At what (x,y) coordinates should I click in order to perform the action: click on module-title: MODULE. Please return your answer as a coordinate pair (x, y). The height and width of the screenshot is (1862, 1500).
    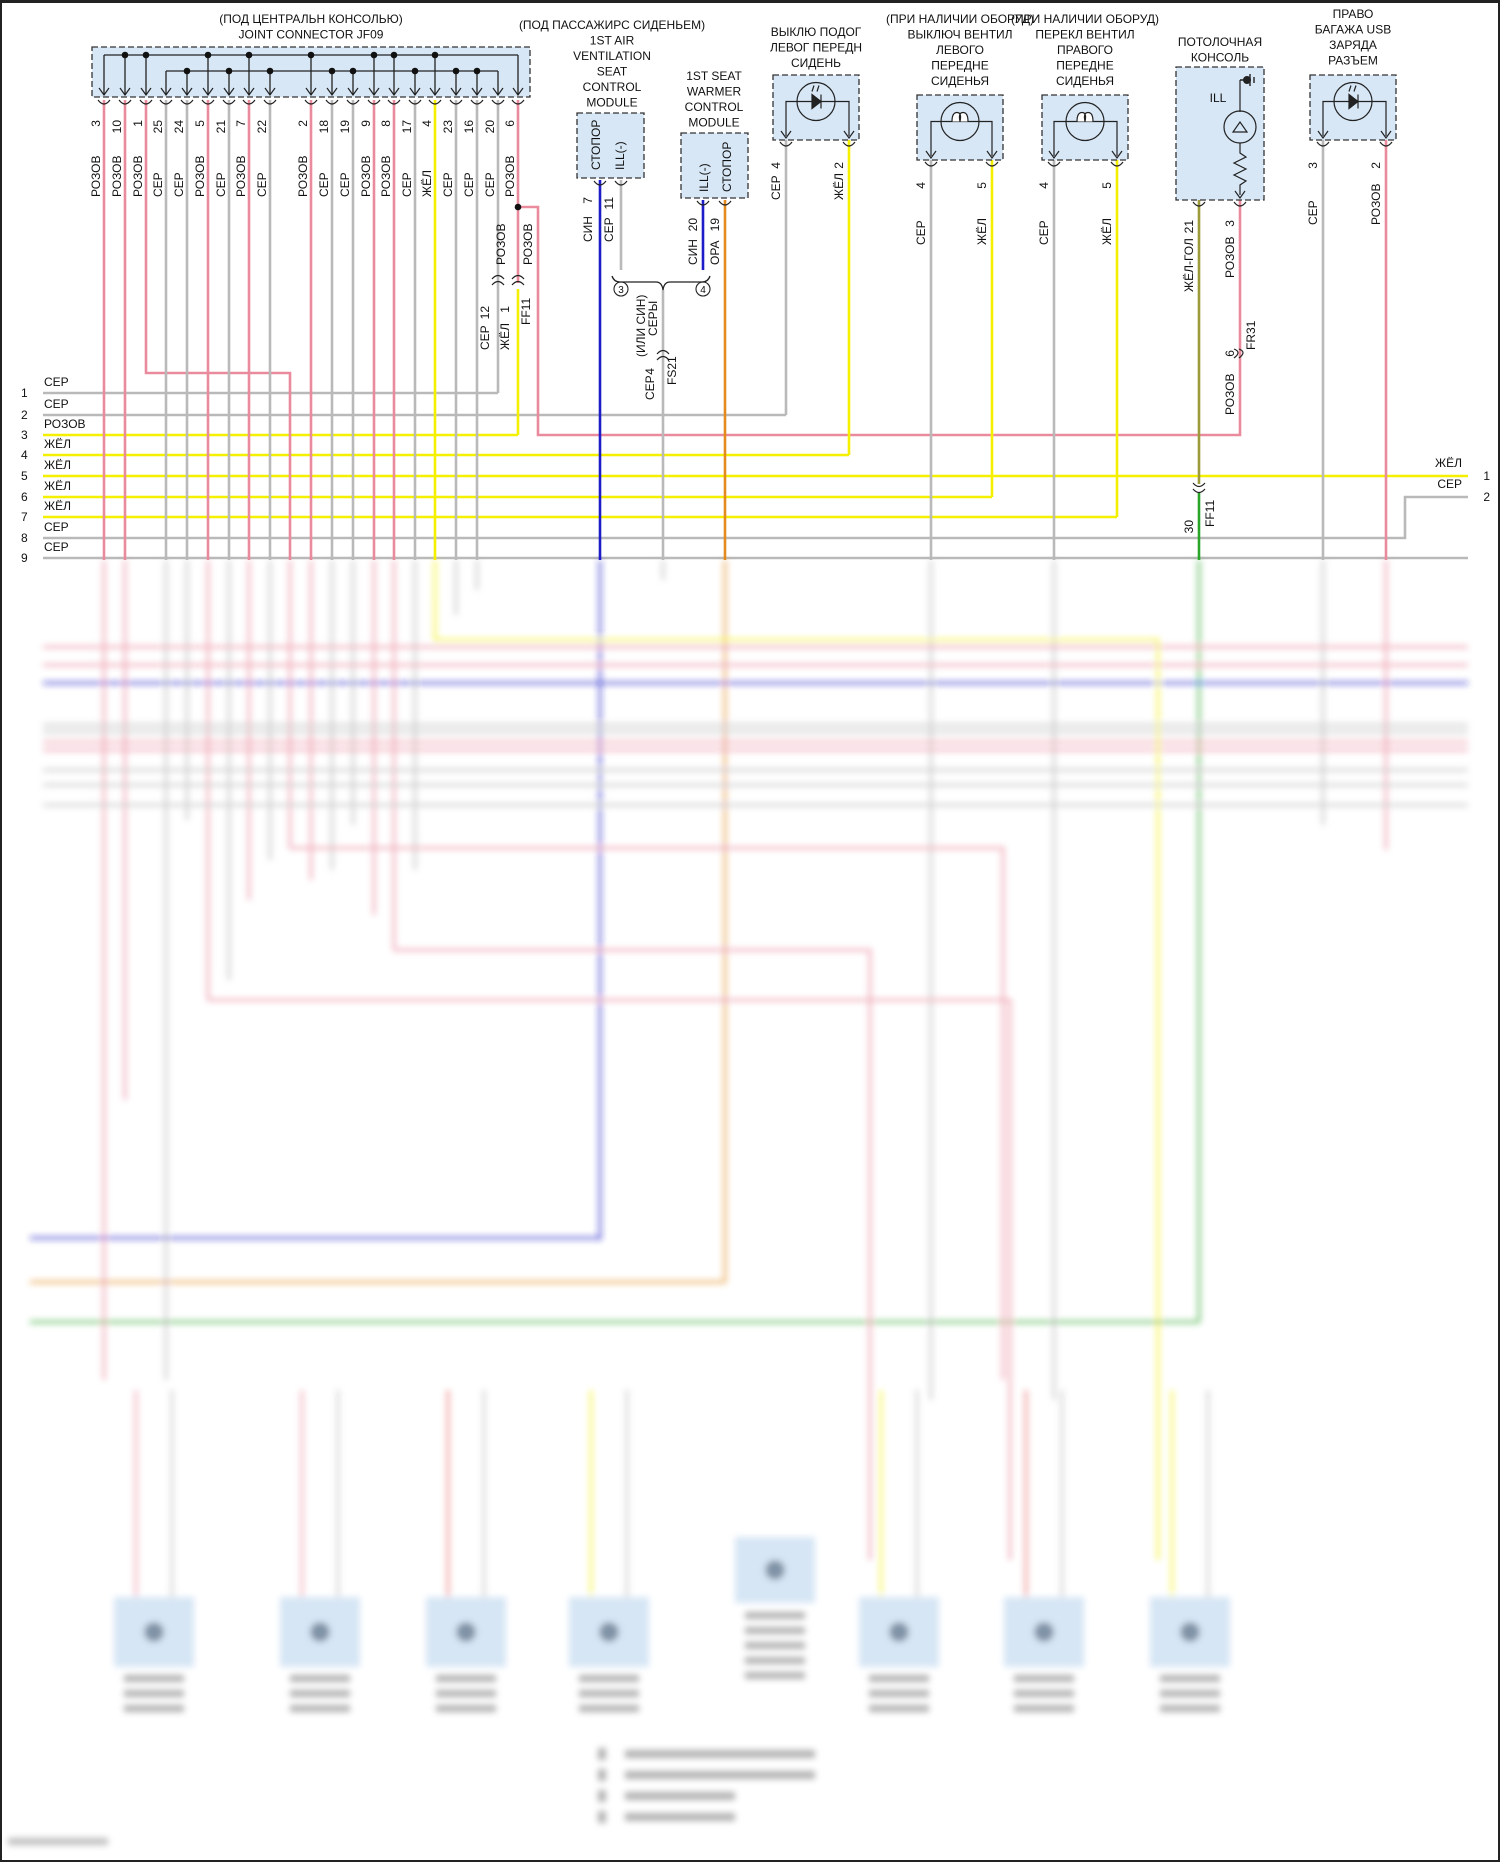
    Looking at the image, I should click on (713, 123).